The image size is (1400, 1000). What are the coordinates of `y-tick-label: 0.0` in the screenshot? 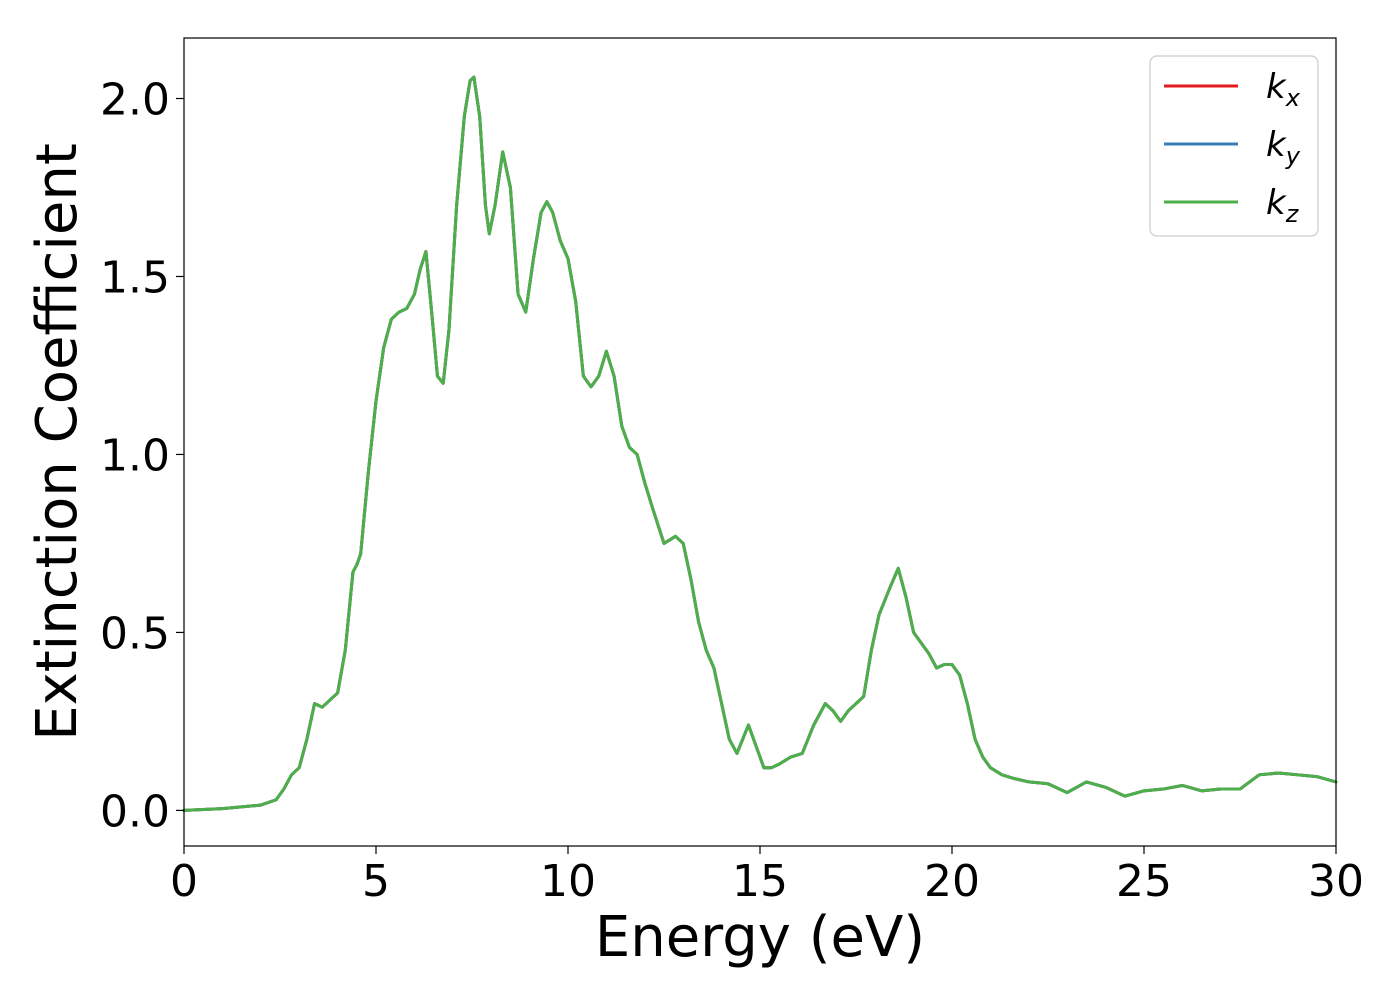 It's located at (135, 811).